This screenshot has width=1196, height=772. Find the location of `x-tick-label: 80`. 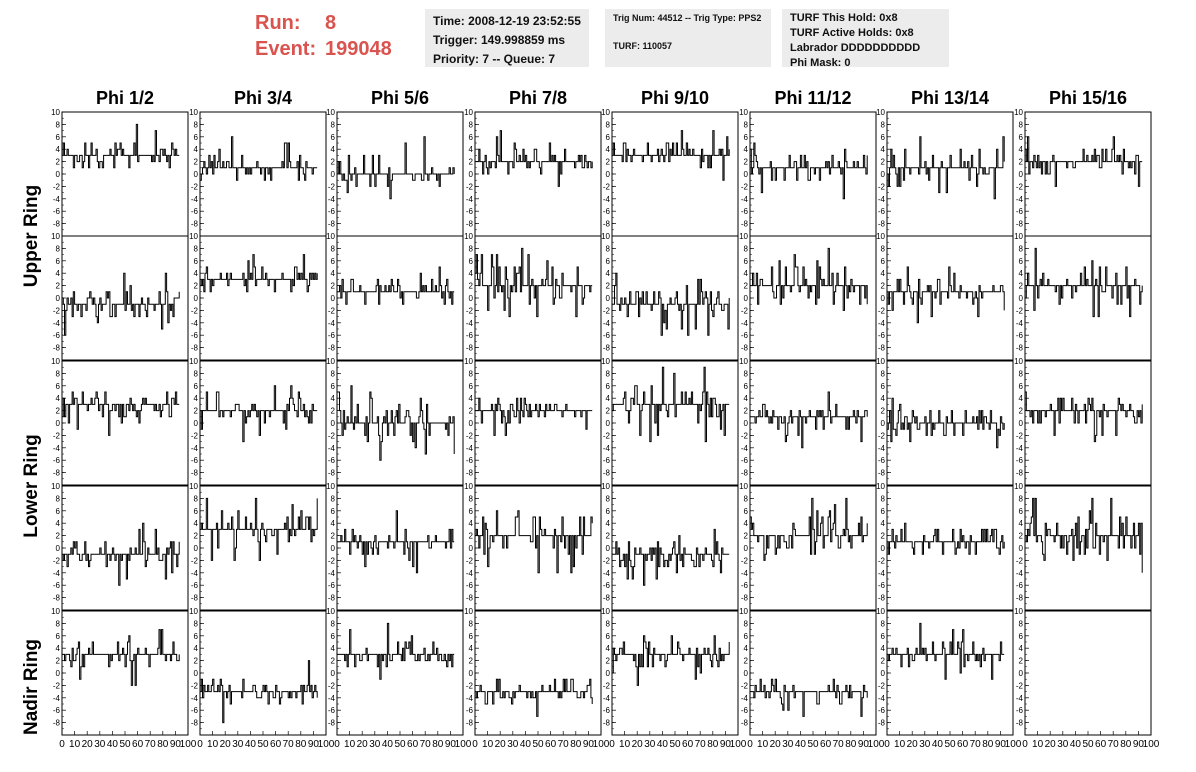

x-tick-label: 80 is located at coordinates (851, 744).